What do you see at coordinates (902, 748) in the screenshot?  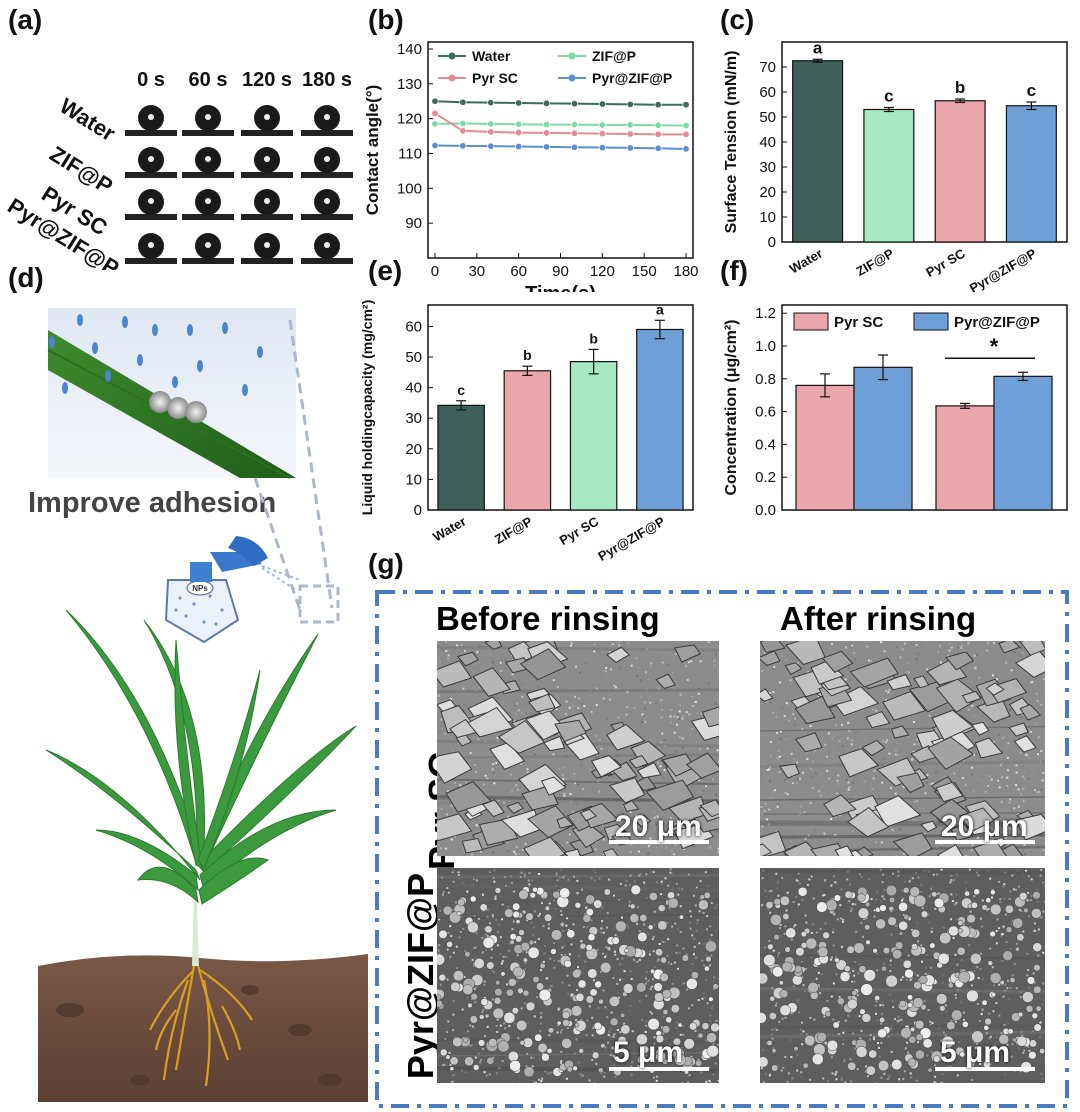 I see `sem-image-pyrsc-after` at bounding box center [902, 748].